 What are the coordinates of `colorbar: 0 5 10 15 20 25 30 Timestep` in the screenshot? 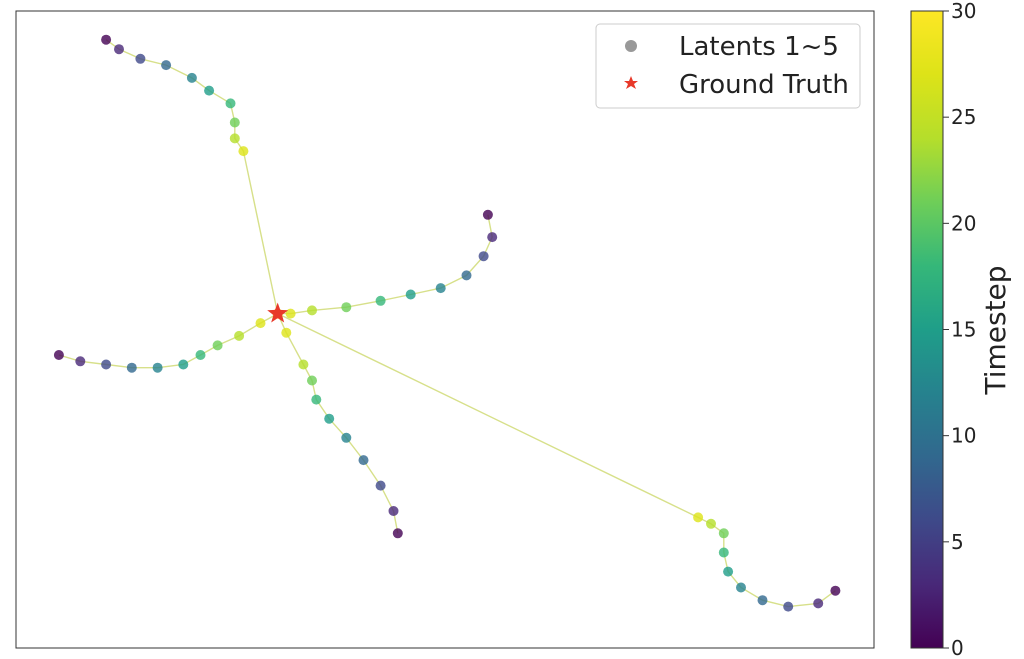 It's located at (961, 329).